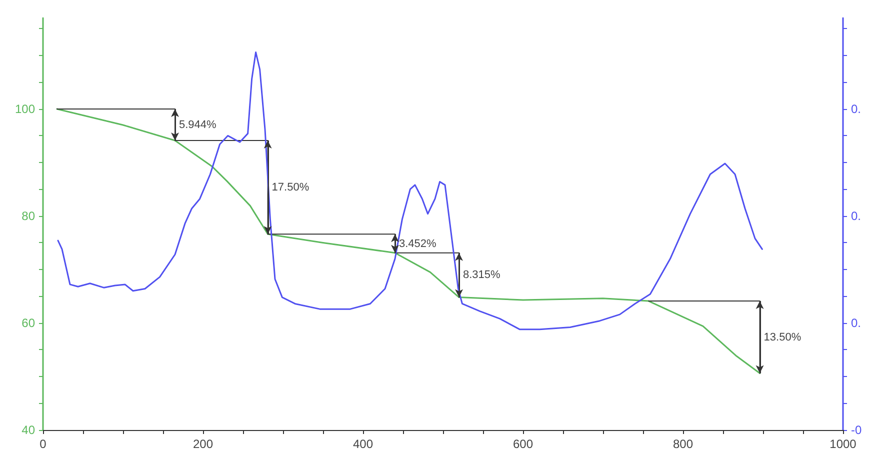  What do you see at coordinates (418, 244) in the screenshot?
I see `annotation: 3.452%` at bounding box center [418, 244].